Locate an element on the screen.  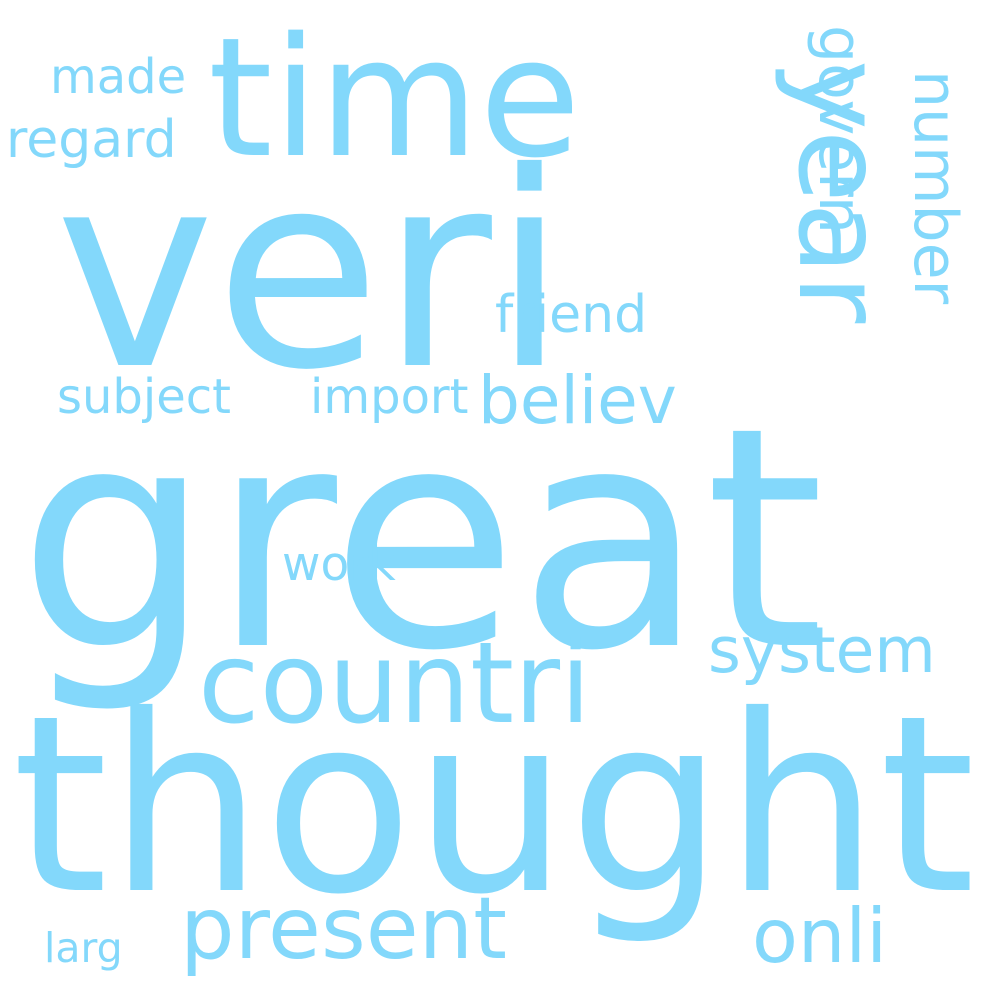
word-onli: onli is located at coordinates (819, 936).